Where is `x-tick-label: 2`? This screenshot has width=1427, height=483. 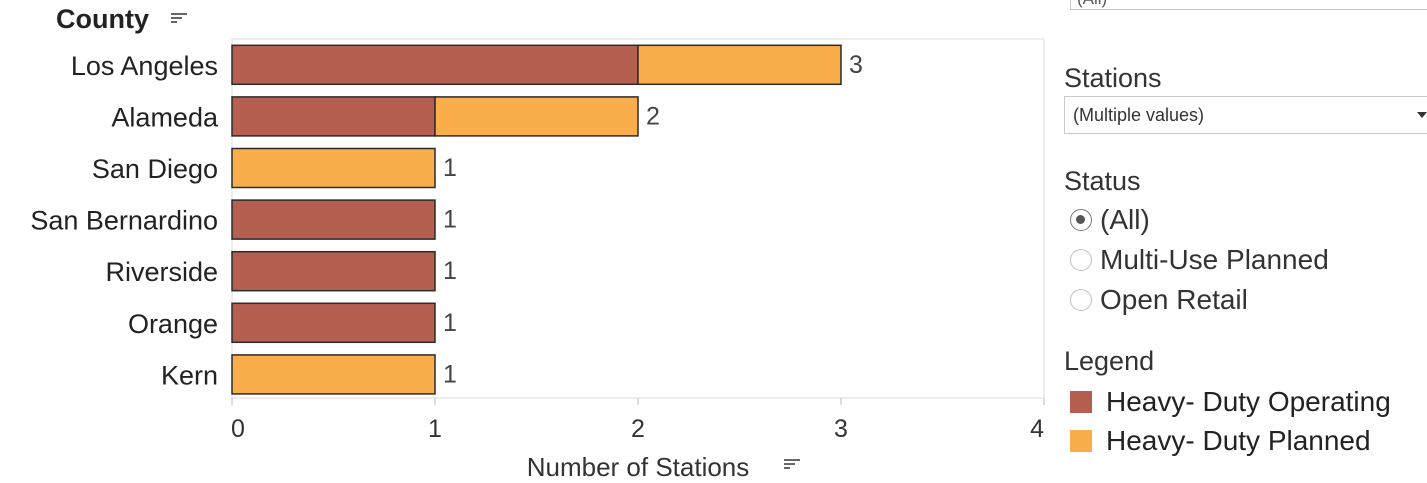
x-tick-label: 2 is located at coordinates (638, 429).